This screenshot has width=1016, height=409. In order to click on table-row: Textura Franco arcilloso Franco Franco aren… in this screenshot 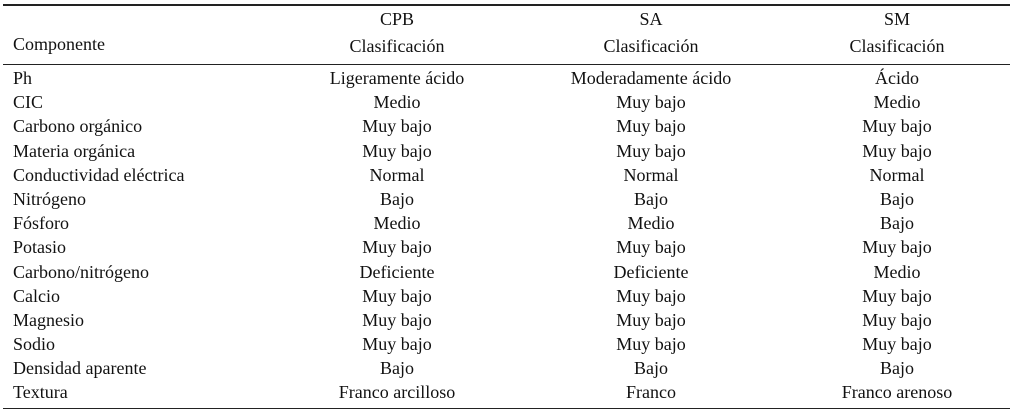, I will do `click(506, 392)`.